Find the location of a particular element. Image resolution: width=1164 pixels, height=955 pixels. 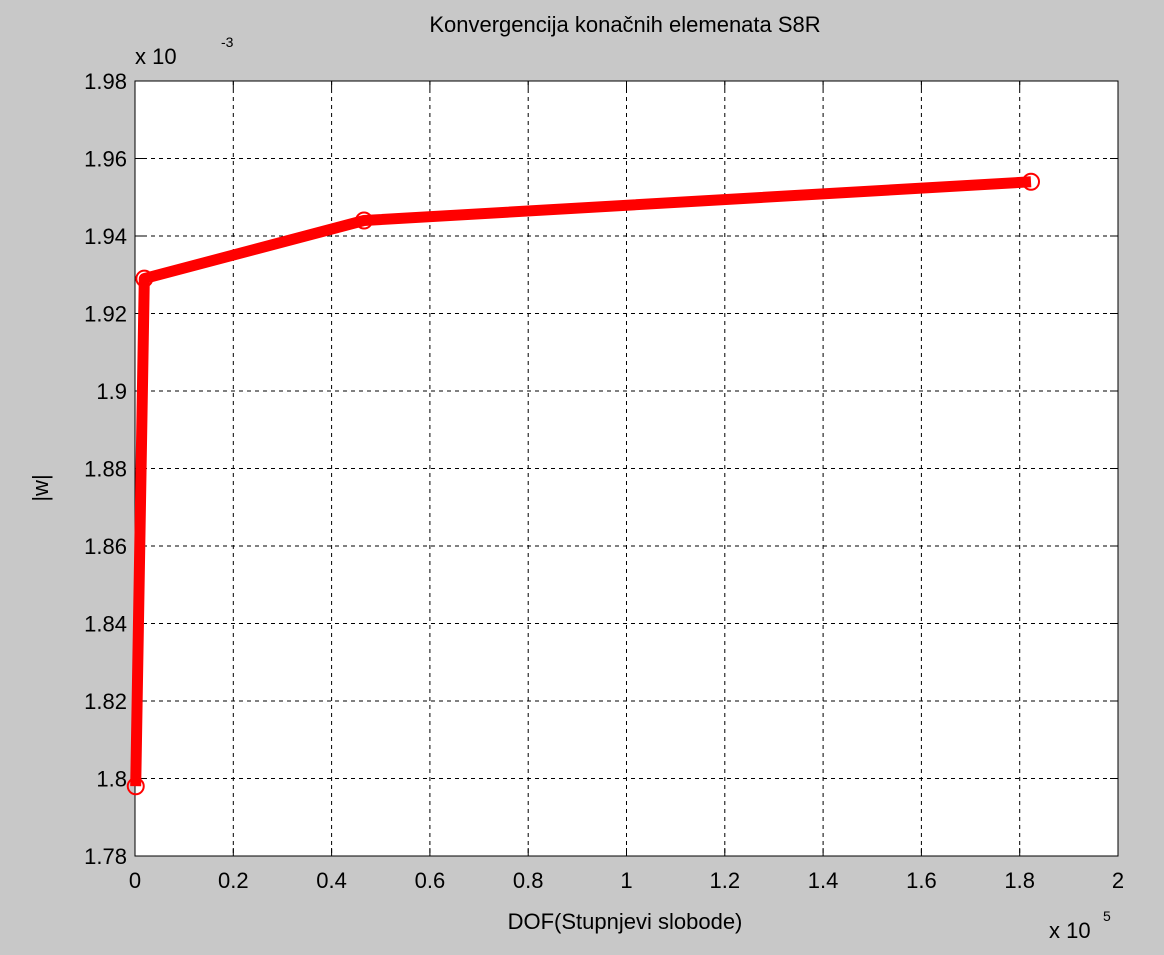

x-multiplier: x 10 5 is located at coordinates (1080, 925).